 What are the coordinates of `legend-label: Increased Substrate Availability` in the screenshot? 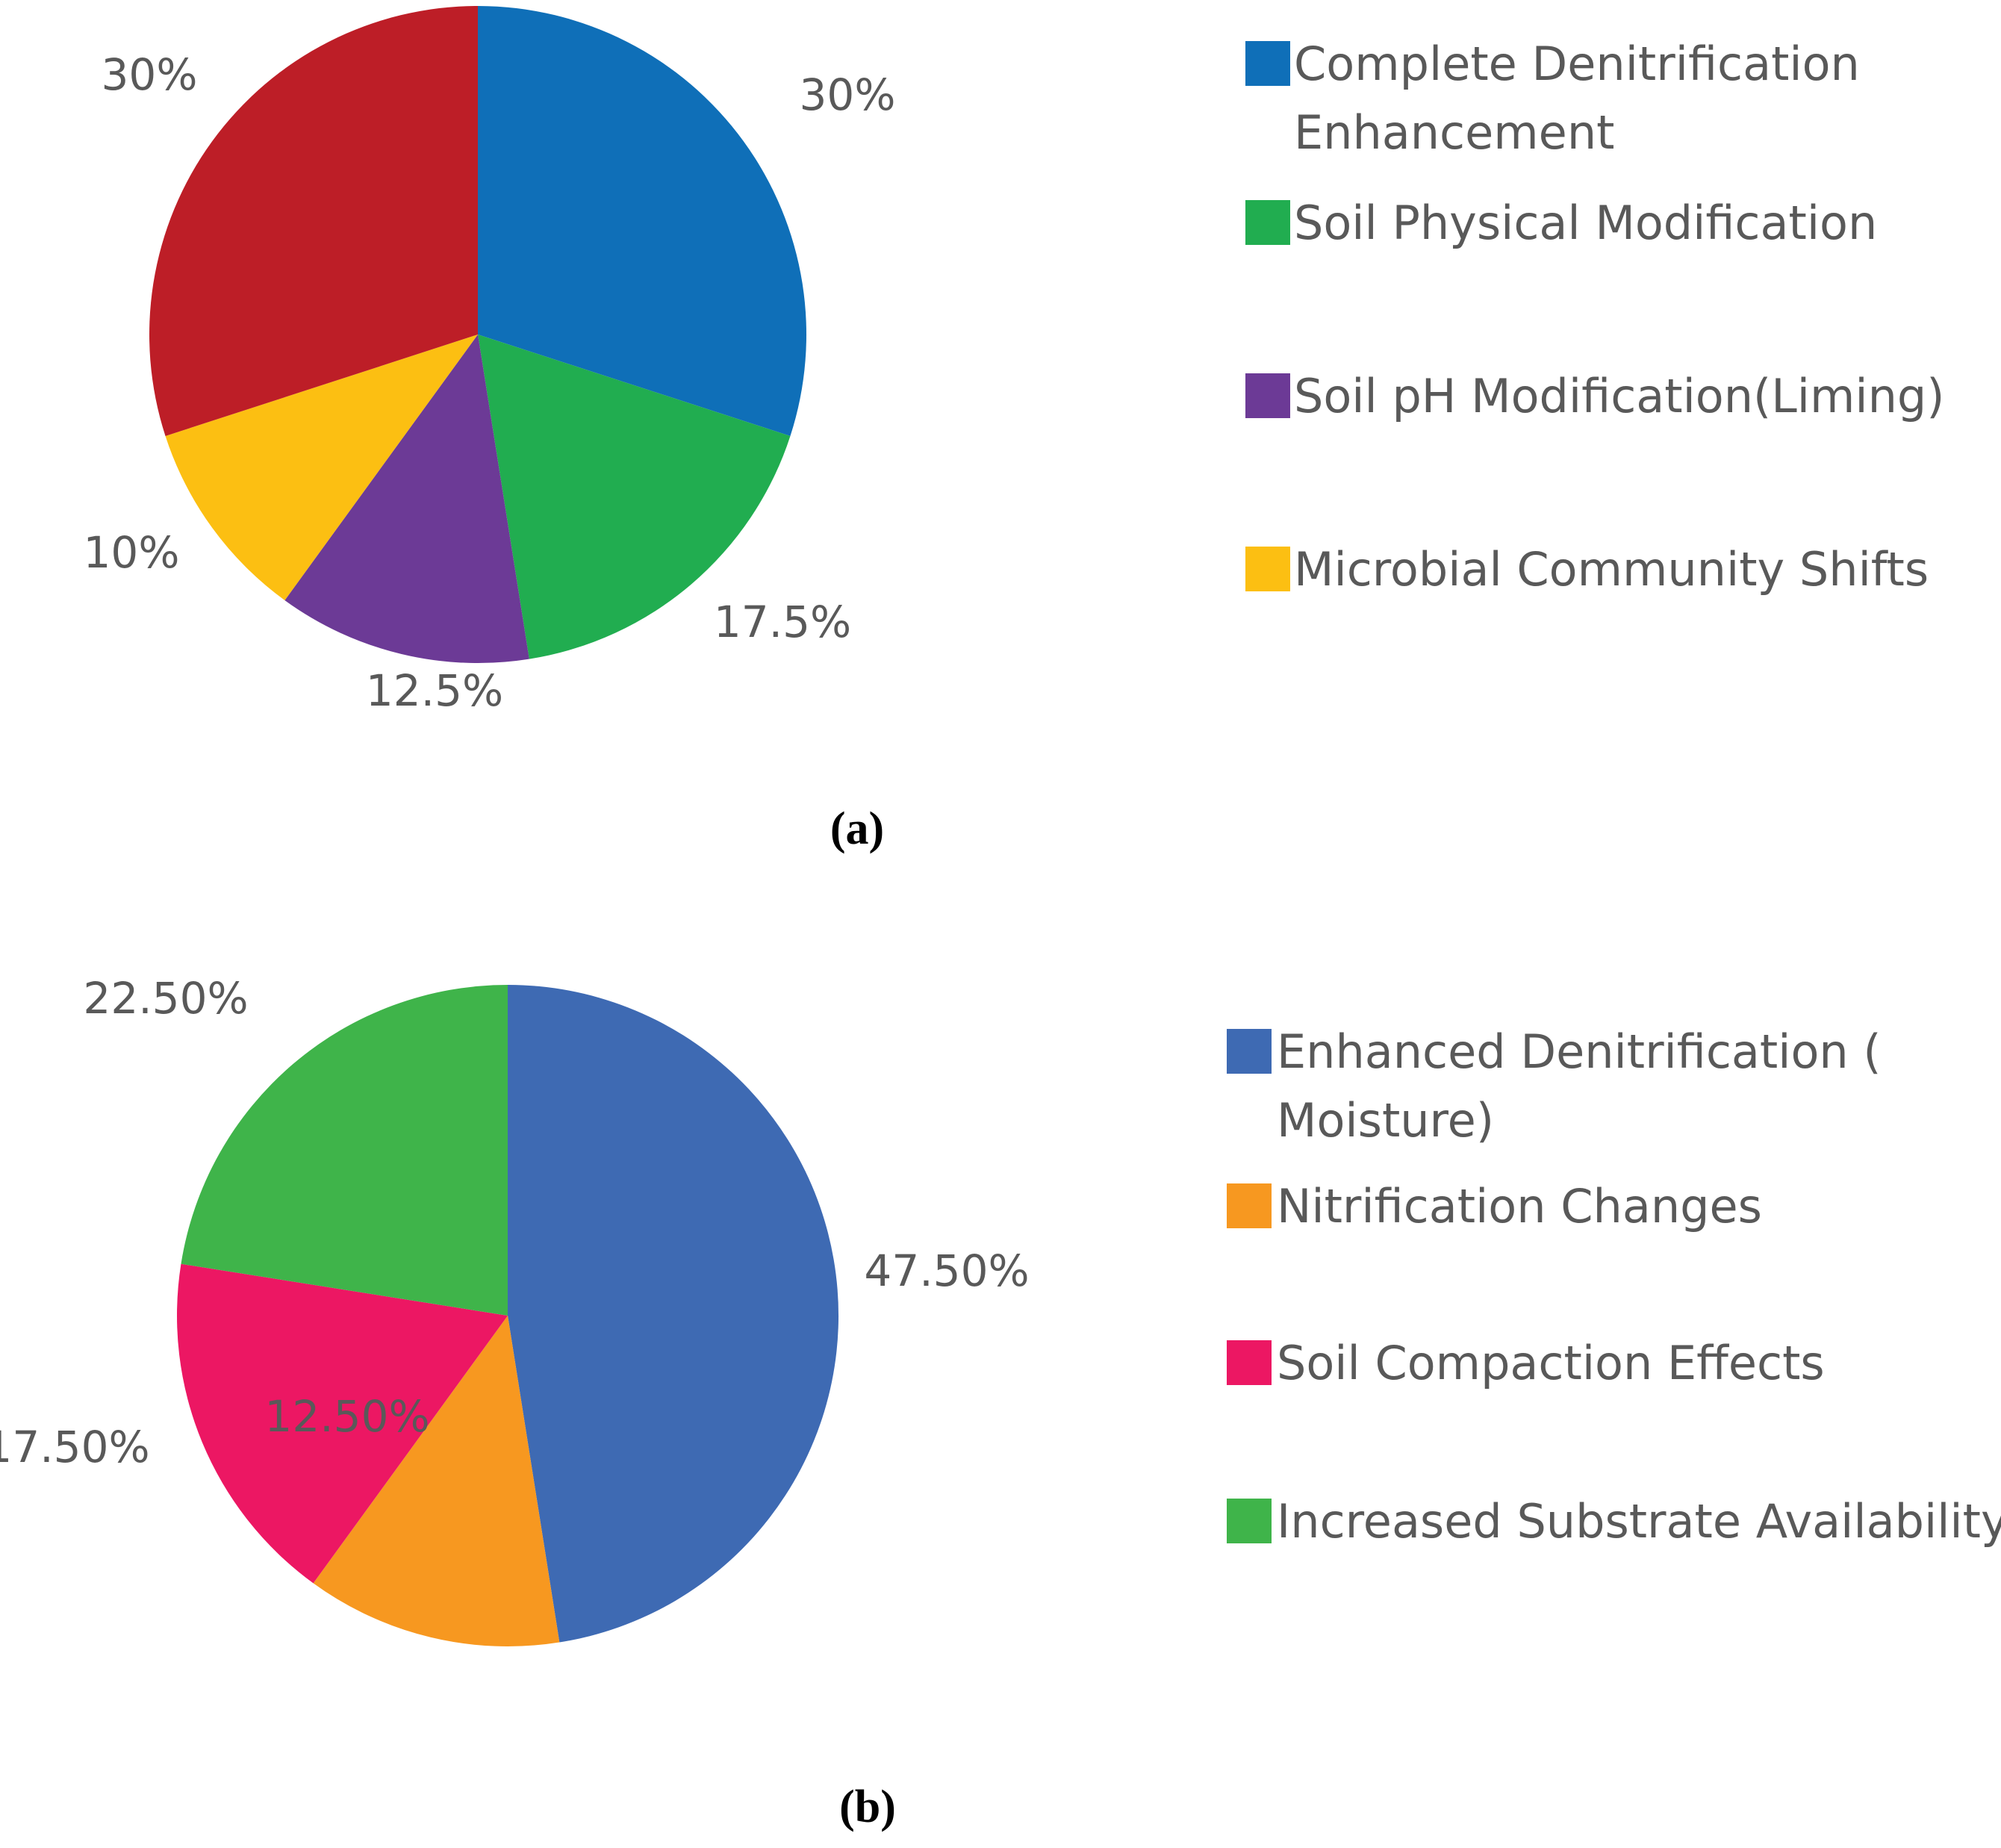 It's located at (1639, 1521).